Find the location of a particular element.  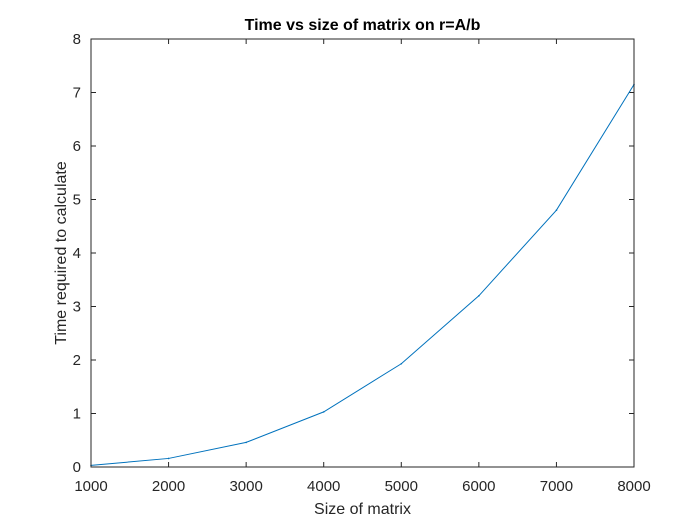

y-axis-label: Time required to calculate is located at coordinates (61, 253).